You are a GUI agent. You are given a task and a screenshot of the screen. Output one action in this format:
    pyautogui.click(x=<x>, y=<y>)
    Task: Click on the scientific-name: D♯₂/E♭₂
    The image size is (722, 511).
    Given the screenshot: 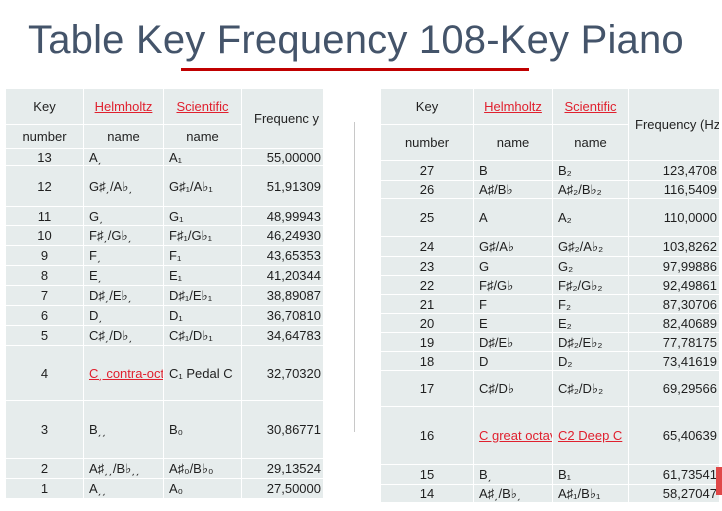 What is the action you would take?
    pyautogui.click(x=590, y=342)
    